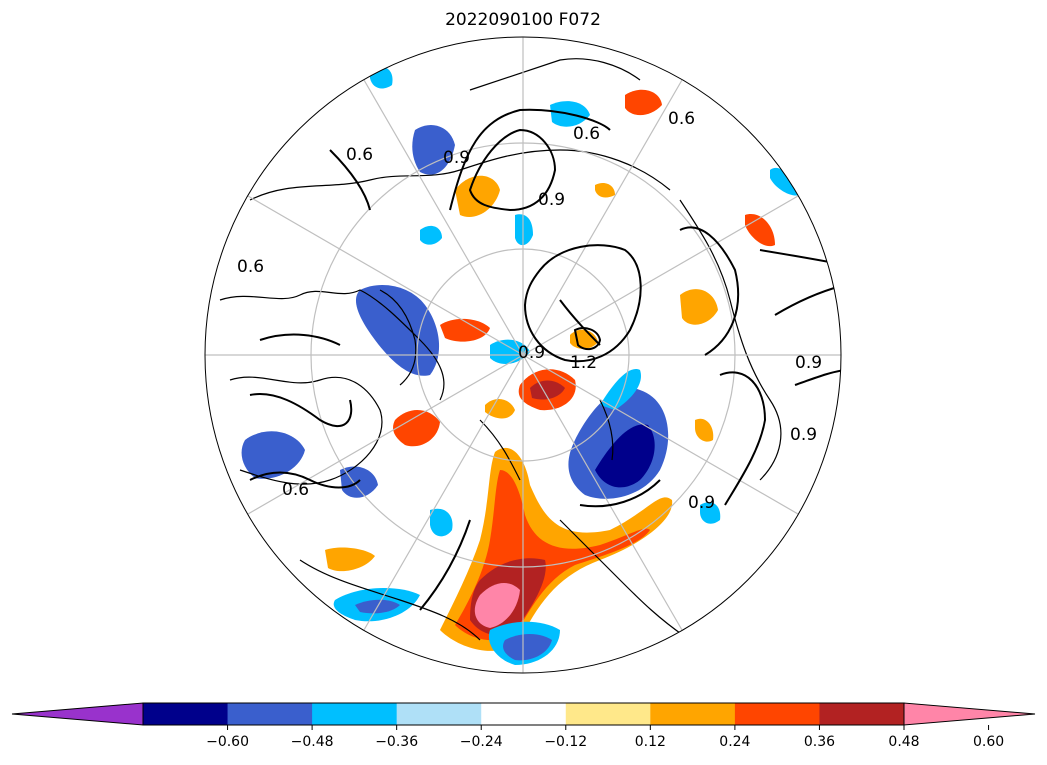 The image size is (1047, 765). Describe the element at coordinates (819, 742) in the screenshot. I see `colorbar-tick-label: 0.36` at that location.